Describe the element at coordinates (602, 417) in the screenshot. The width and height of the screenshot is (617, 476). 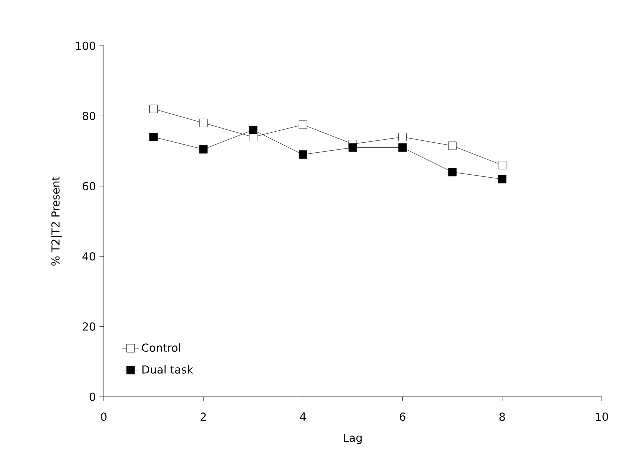
I see `x-tick-label: 10` at that location.